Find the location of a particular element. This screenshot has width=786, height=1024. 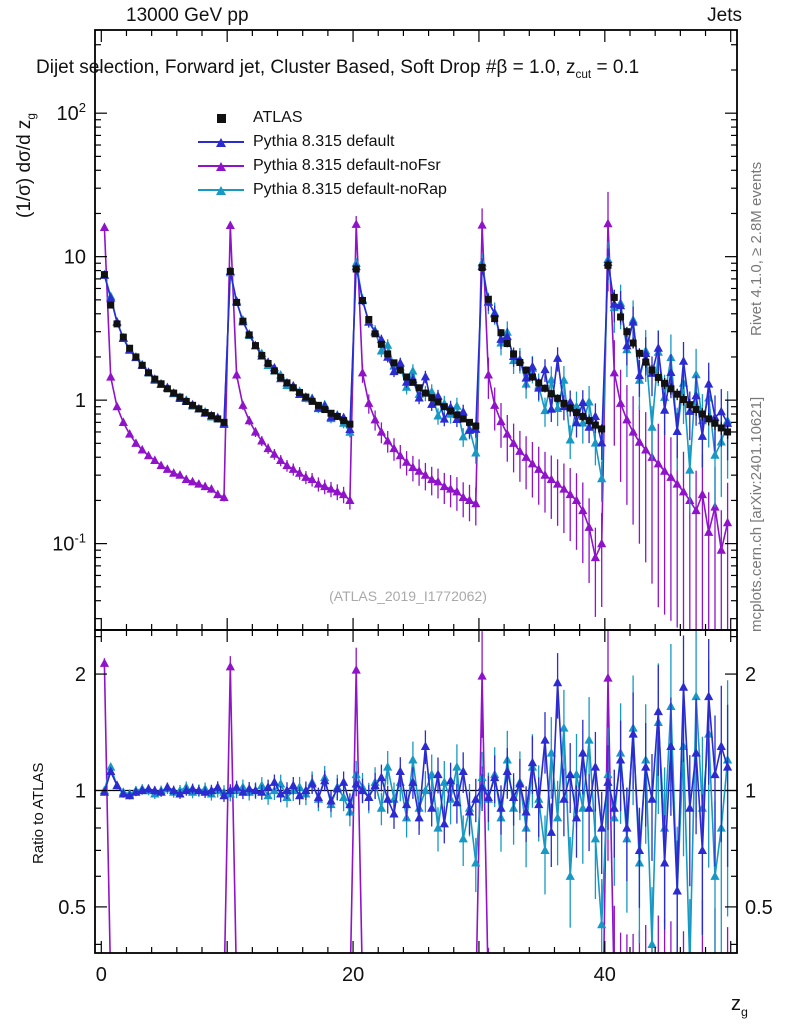

rivet-version-note: Rivet 4.1.0, ≥ 2.8M events is located at coordinates (756, 248).